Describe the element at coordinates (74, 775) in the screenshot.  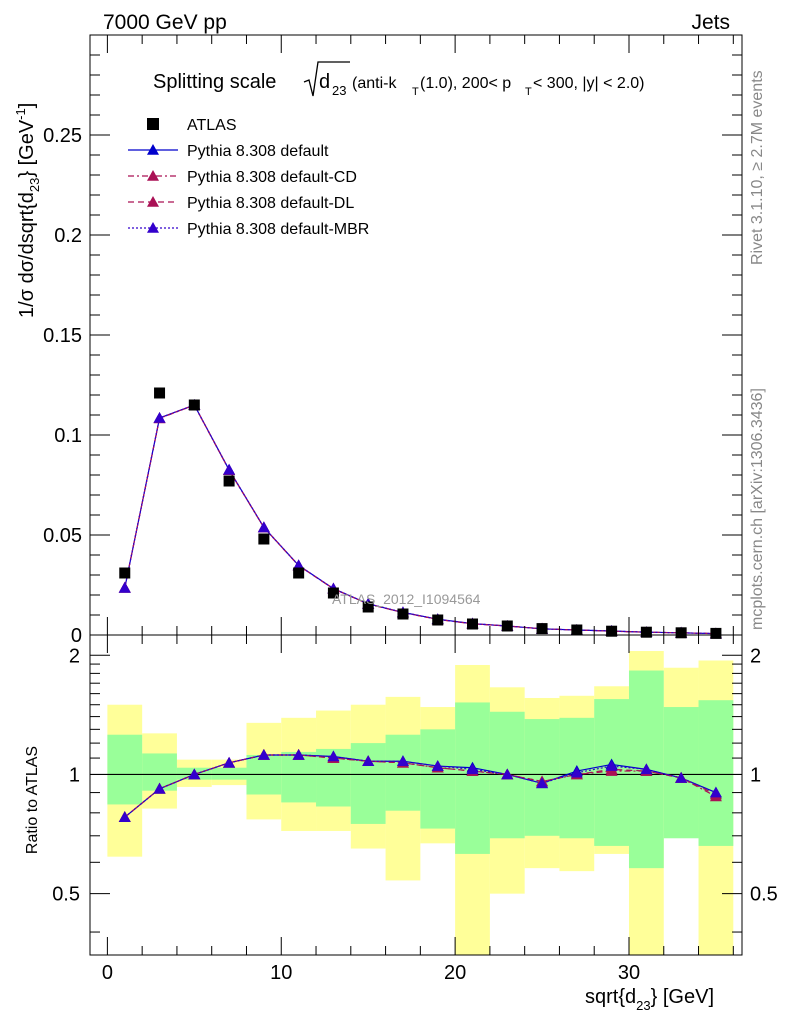
I see `ratio-y-tick-label: 1` at that location.